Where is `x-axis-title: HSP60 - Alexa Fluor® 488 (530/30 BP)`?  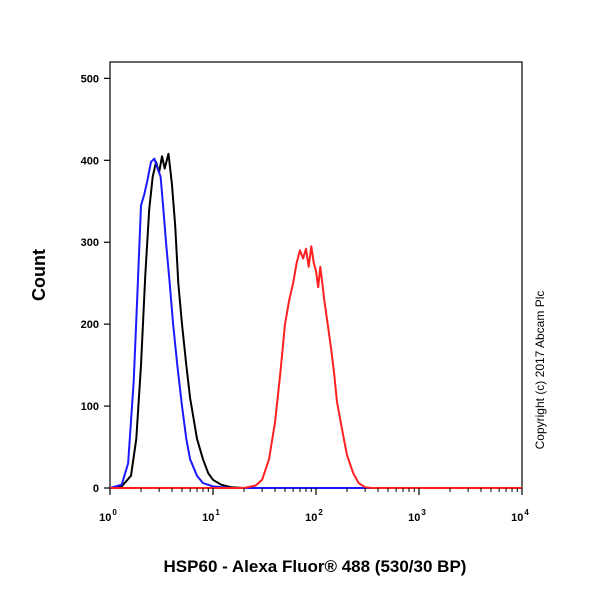
x-axis-title: HSP60 - Alexa Fluor® 488 (530/30 BP) is located at coordinates (315, 566).